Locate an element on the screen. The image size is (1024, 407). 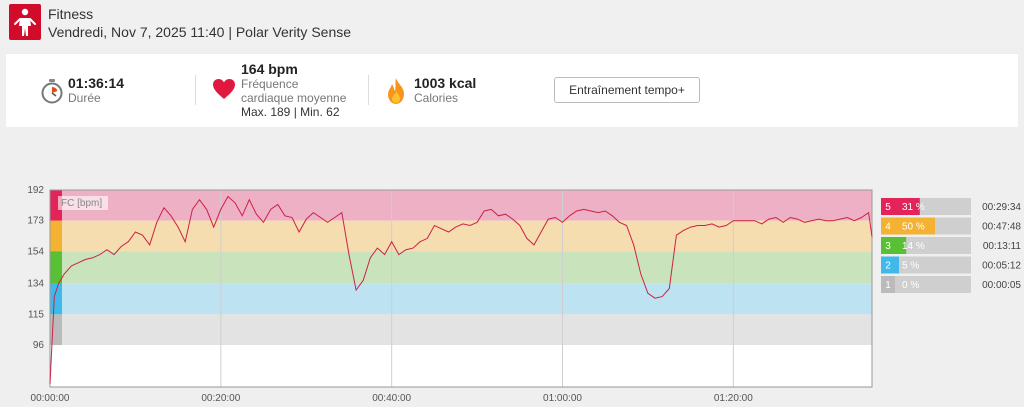
duration-value: 01:36:14 is located at coordinates (96, 83).